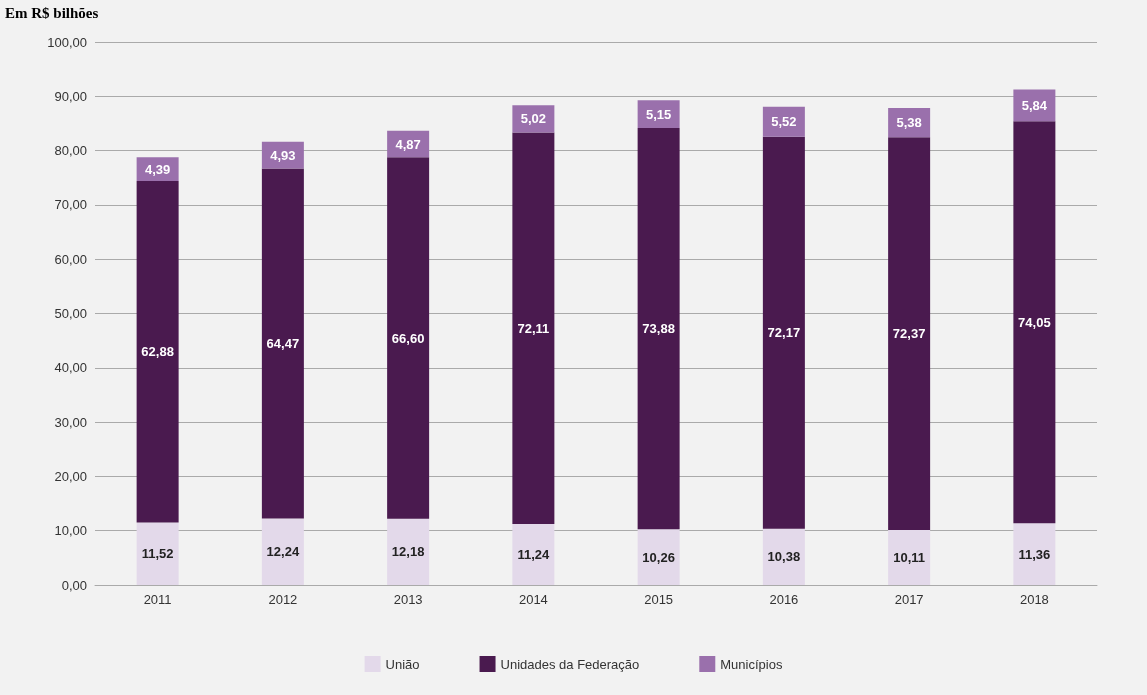 This screenshot has width=1147, height=695. I want to click on data-label: 72,17, so click(784, 333).